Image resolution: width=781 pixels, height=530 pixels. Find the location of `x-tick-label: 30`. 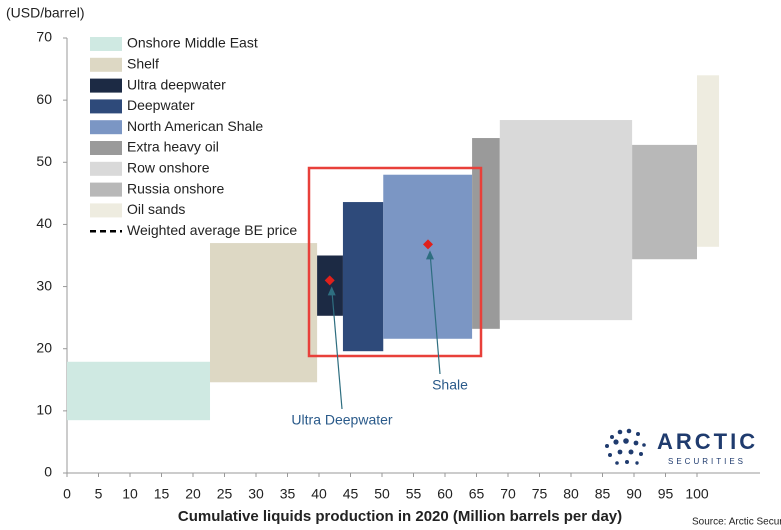

x-tick-label: 30 is located at coordinates (256, 494).